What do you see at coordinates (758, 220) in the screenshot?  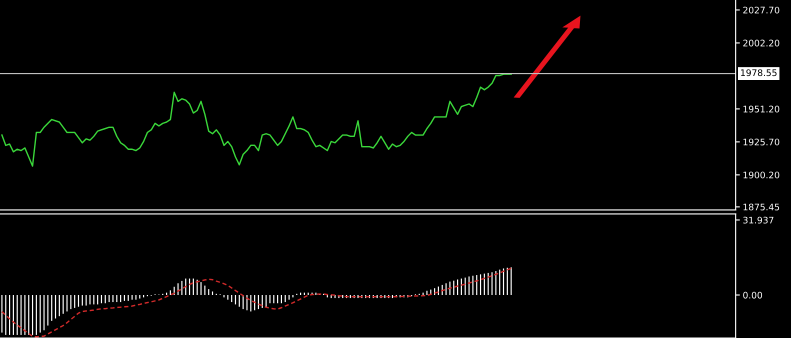 I see `y-tick-label: 31.937` at bounding box center [758, 220].